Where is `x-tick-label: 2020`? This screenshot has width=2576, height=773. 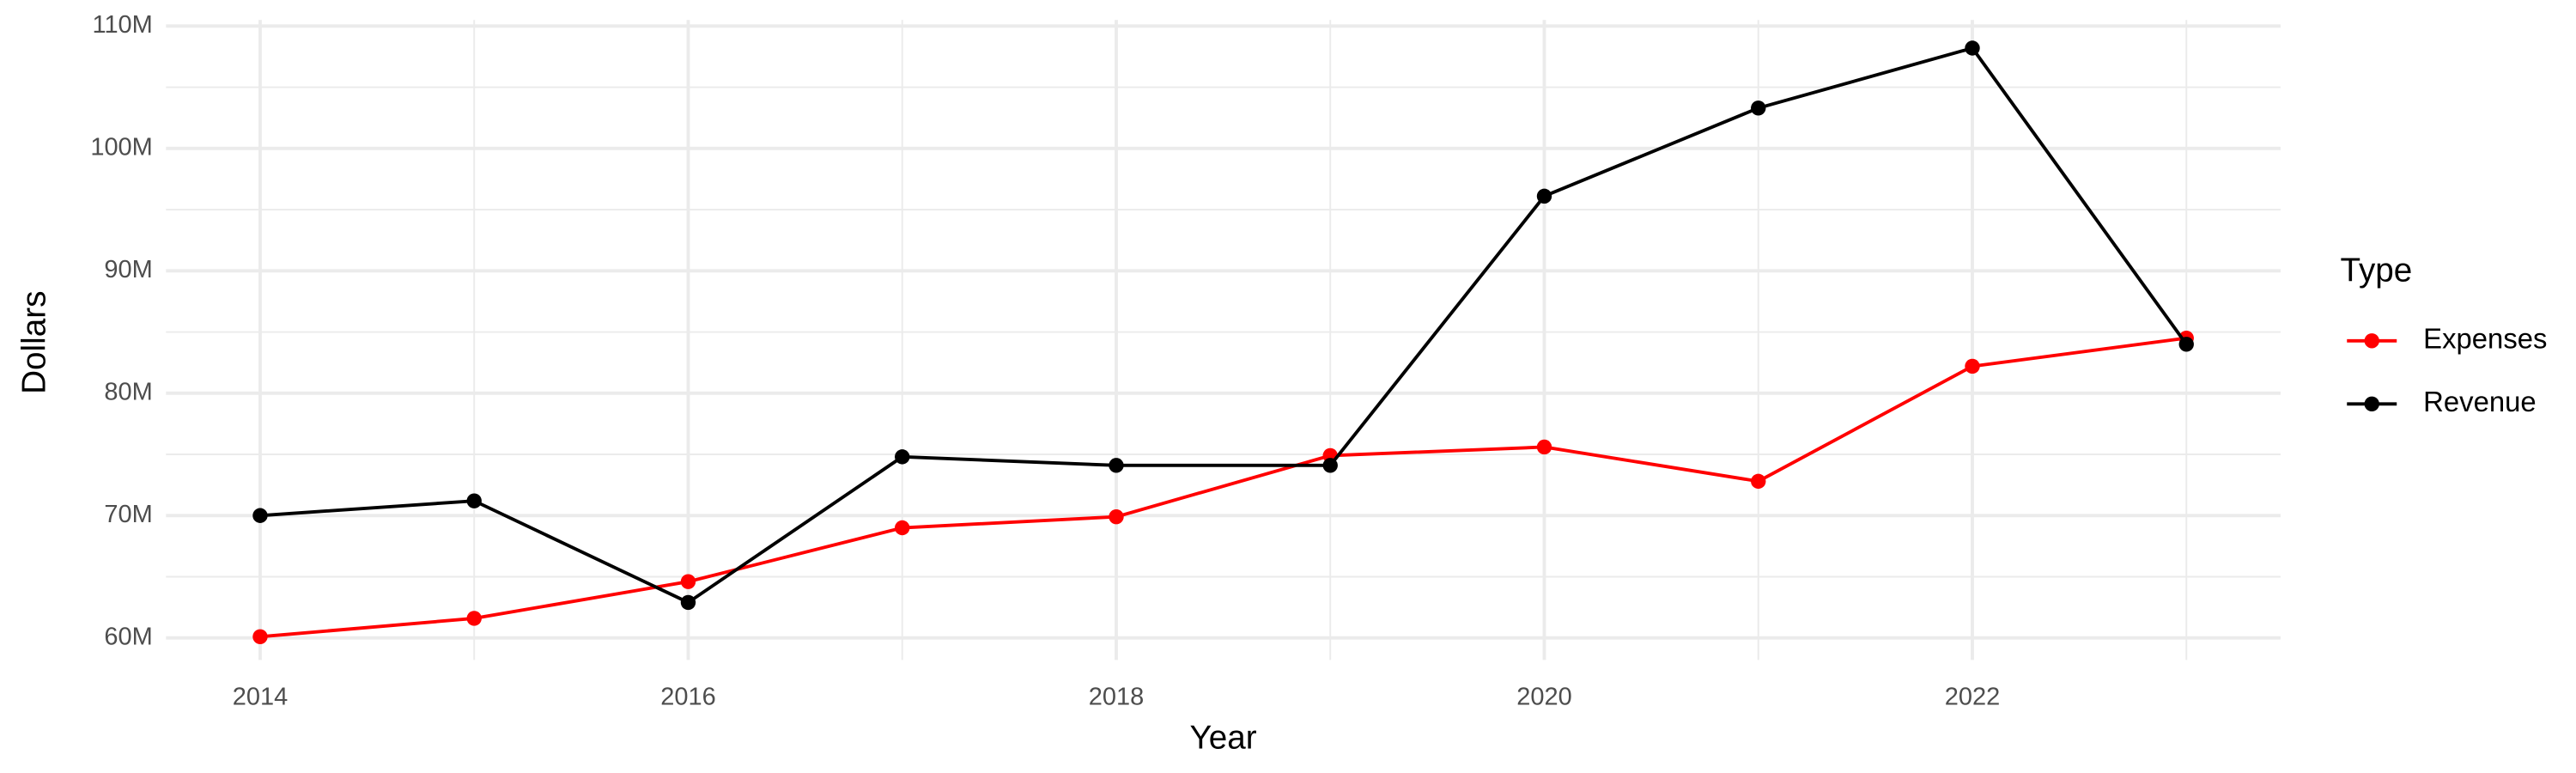
x-tick-label: 2020 is located at coordinates (1543, 697).